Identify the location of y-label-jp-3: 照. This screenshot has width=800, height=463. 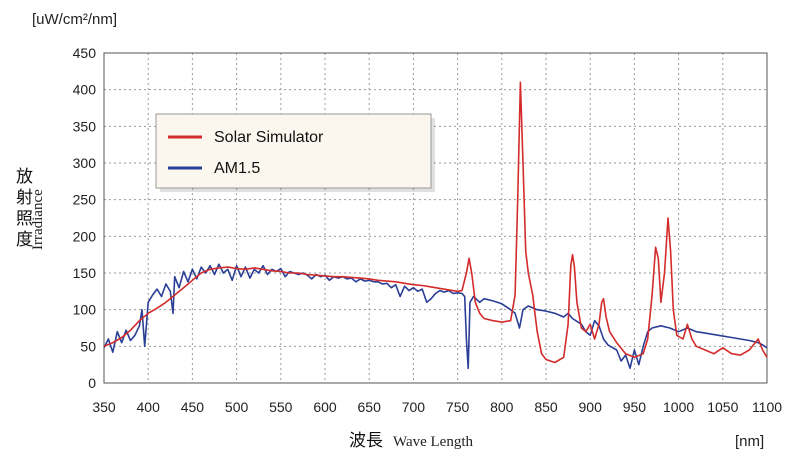
(24, 219).